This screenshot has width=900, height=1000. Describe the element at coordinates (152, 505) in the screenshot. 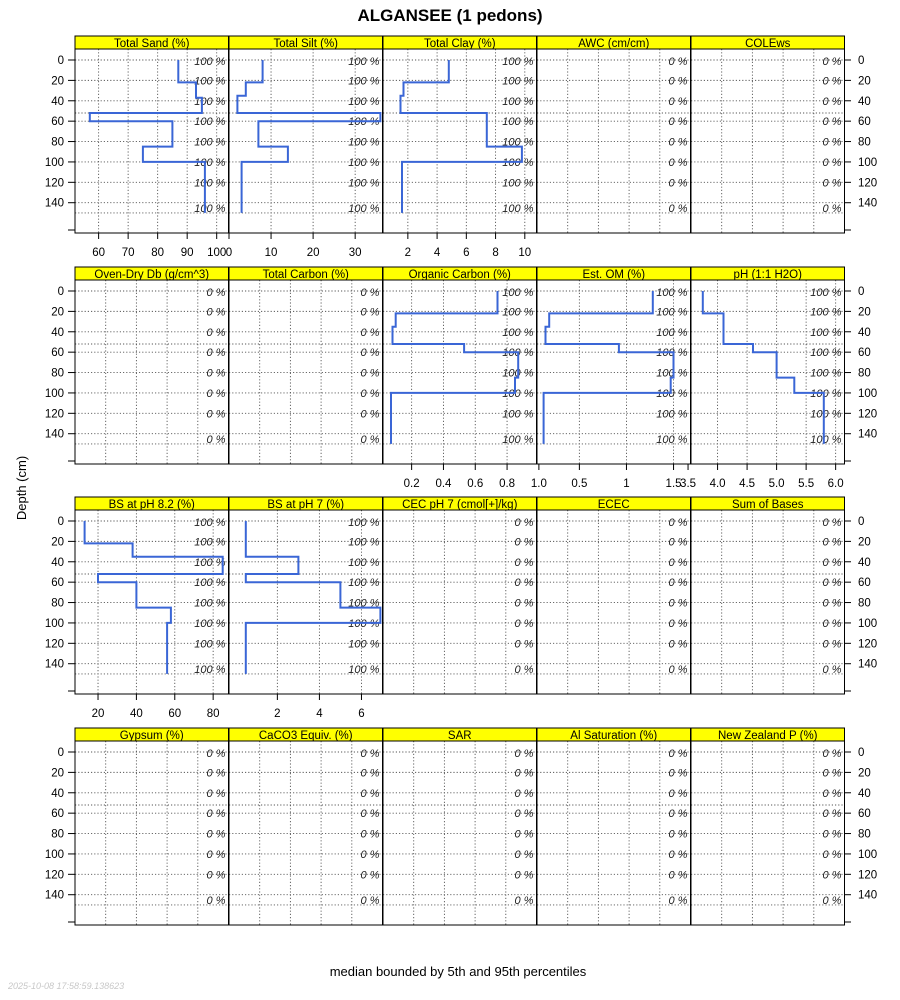

I see `strip-label-bs-at-ph-8-2: BS at pH 8.2 (%)` at that location.